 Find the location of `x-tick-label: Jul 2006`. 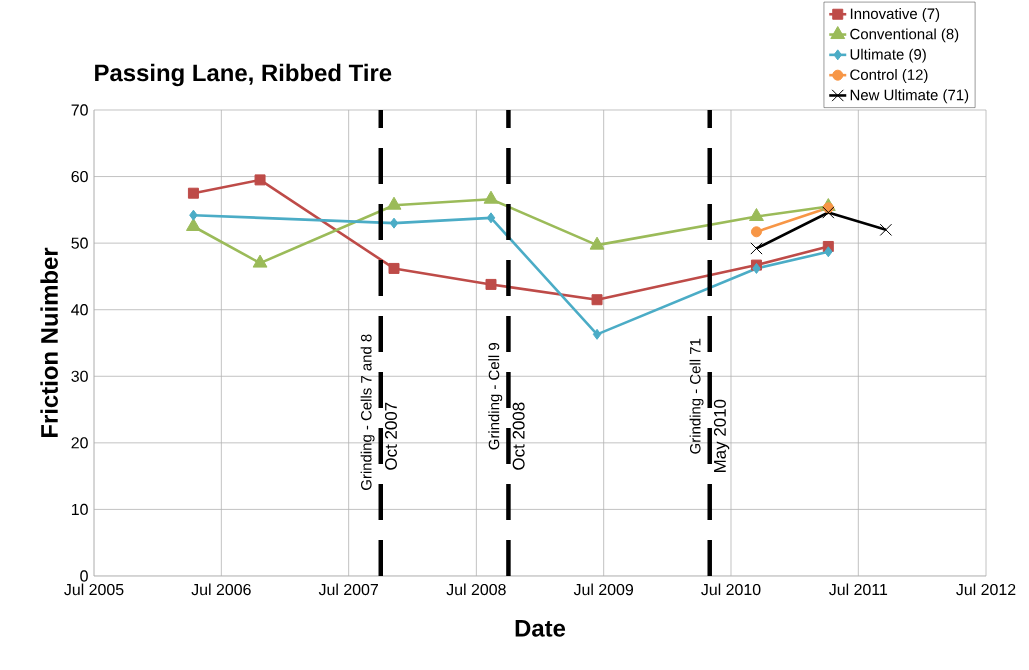

x-tick-label: Jul 2006 is located at coordinates (221, 589).